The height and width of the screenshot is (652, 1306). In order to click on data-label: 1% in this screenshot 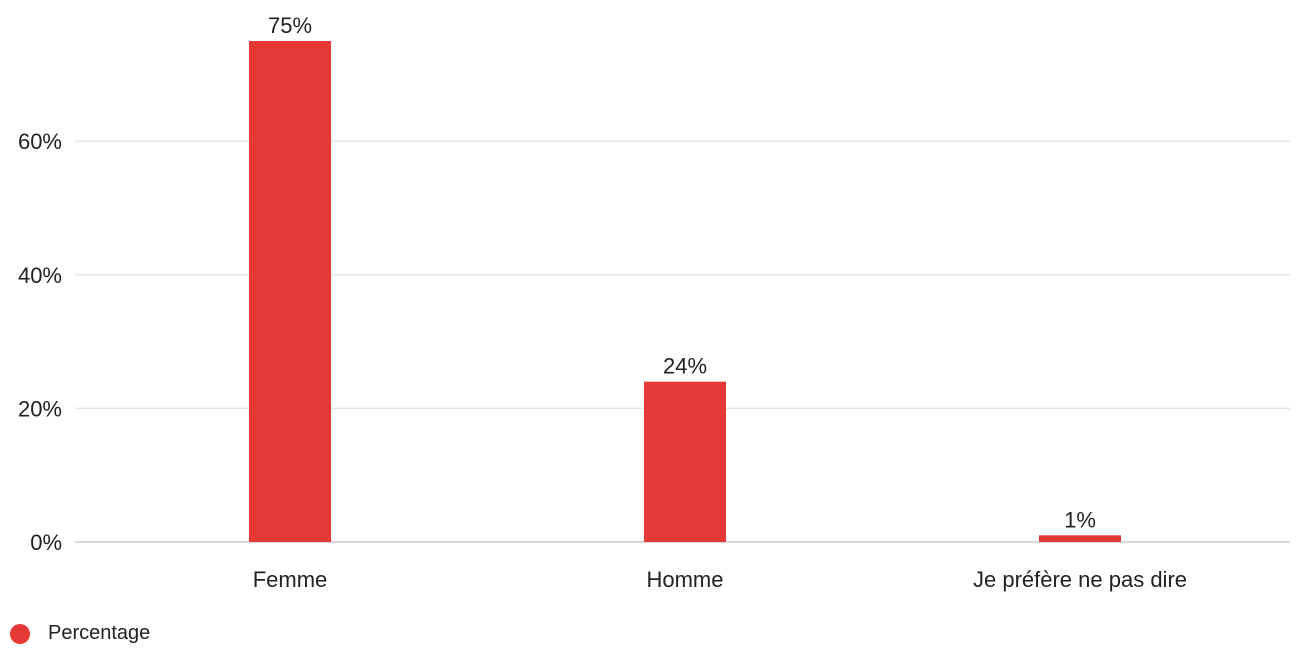, I will do `click(1080, 519)`.